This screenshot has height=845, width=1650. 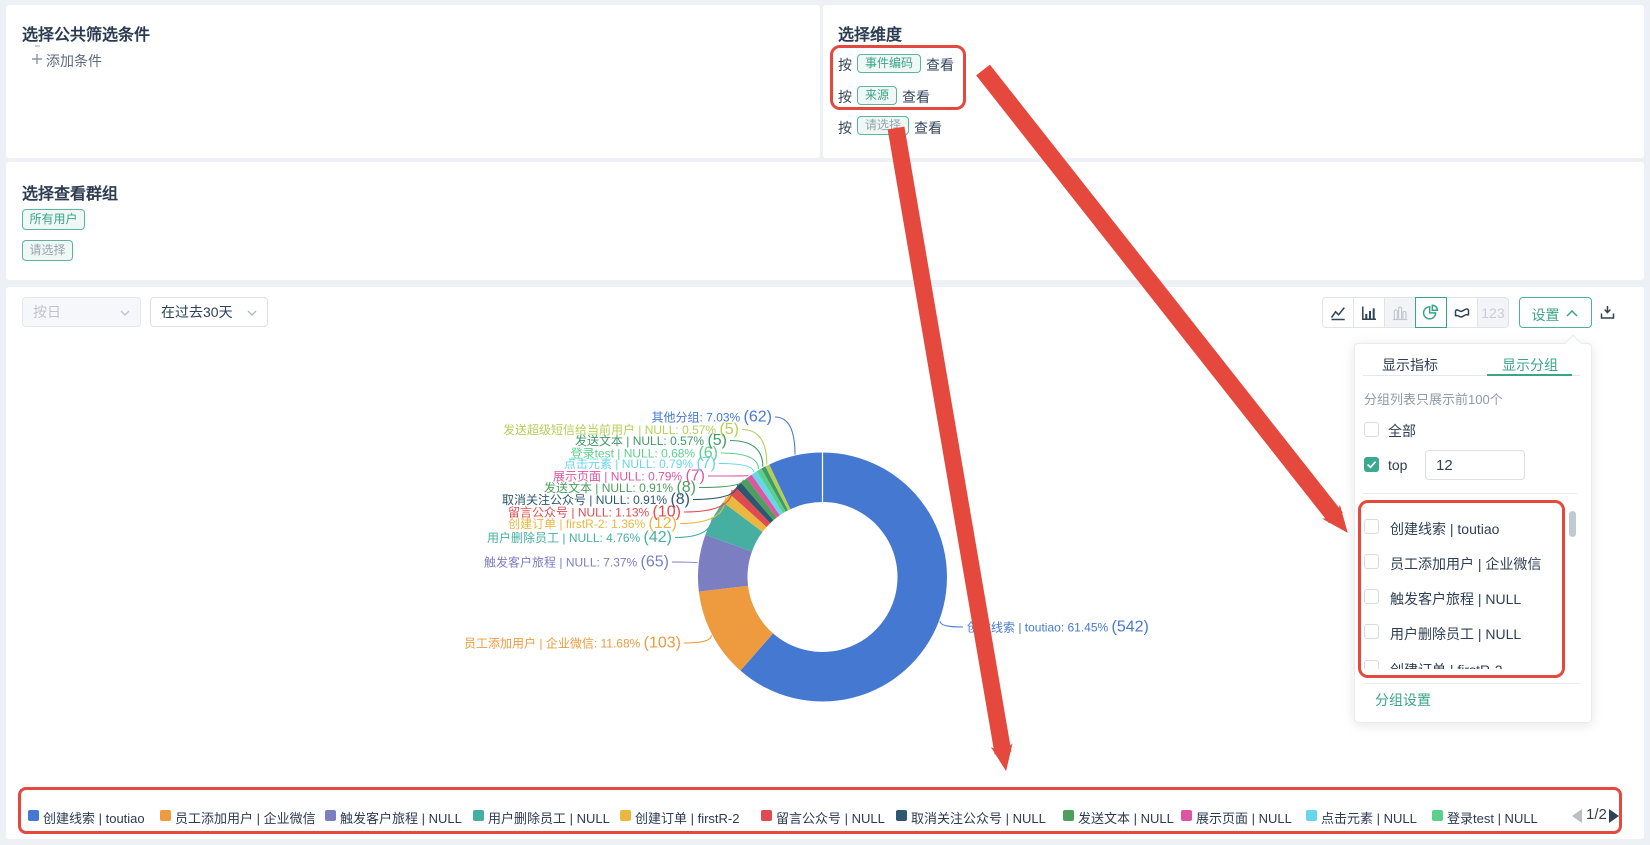 I want to click on svg-text: 触发客户旅程 | NULL: 7.37% (65), so click(x=576, y=562).